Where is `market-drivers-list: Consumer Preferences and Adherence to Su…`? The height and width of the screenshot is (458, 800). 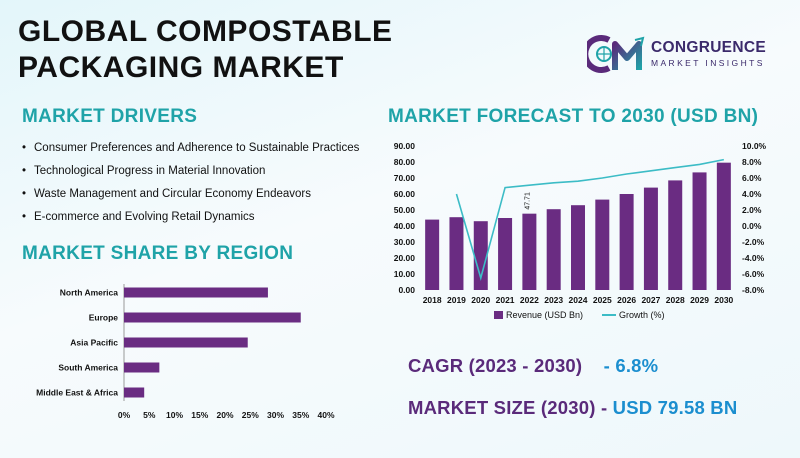
market-drivers-list: Consumer Preferences and Adherence to Su… is located at coordinates (190, 187).